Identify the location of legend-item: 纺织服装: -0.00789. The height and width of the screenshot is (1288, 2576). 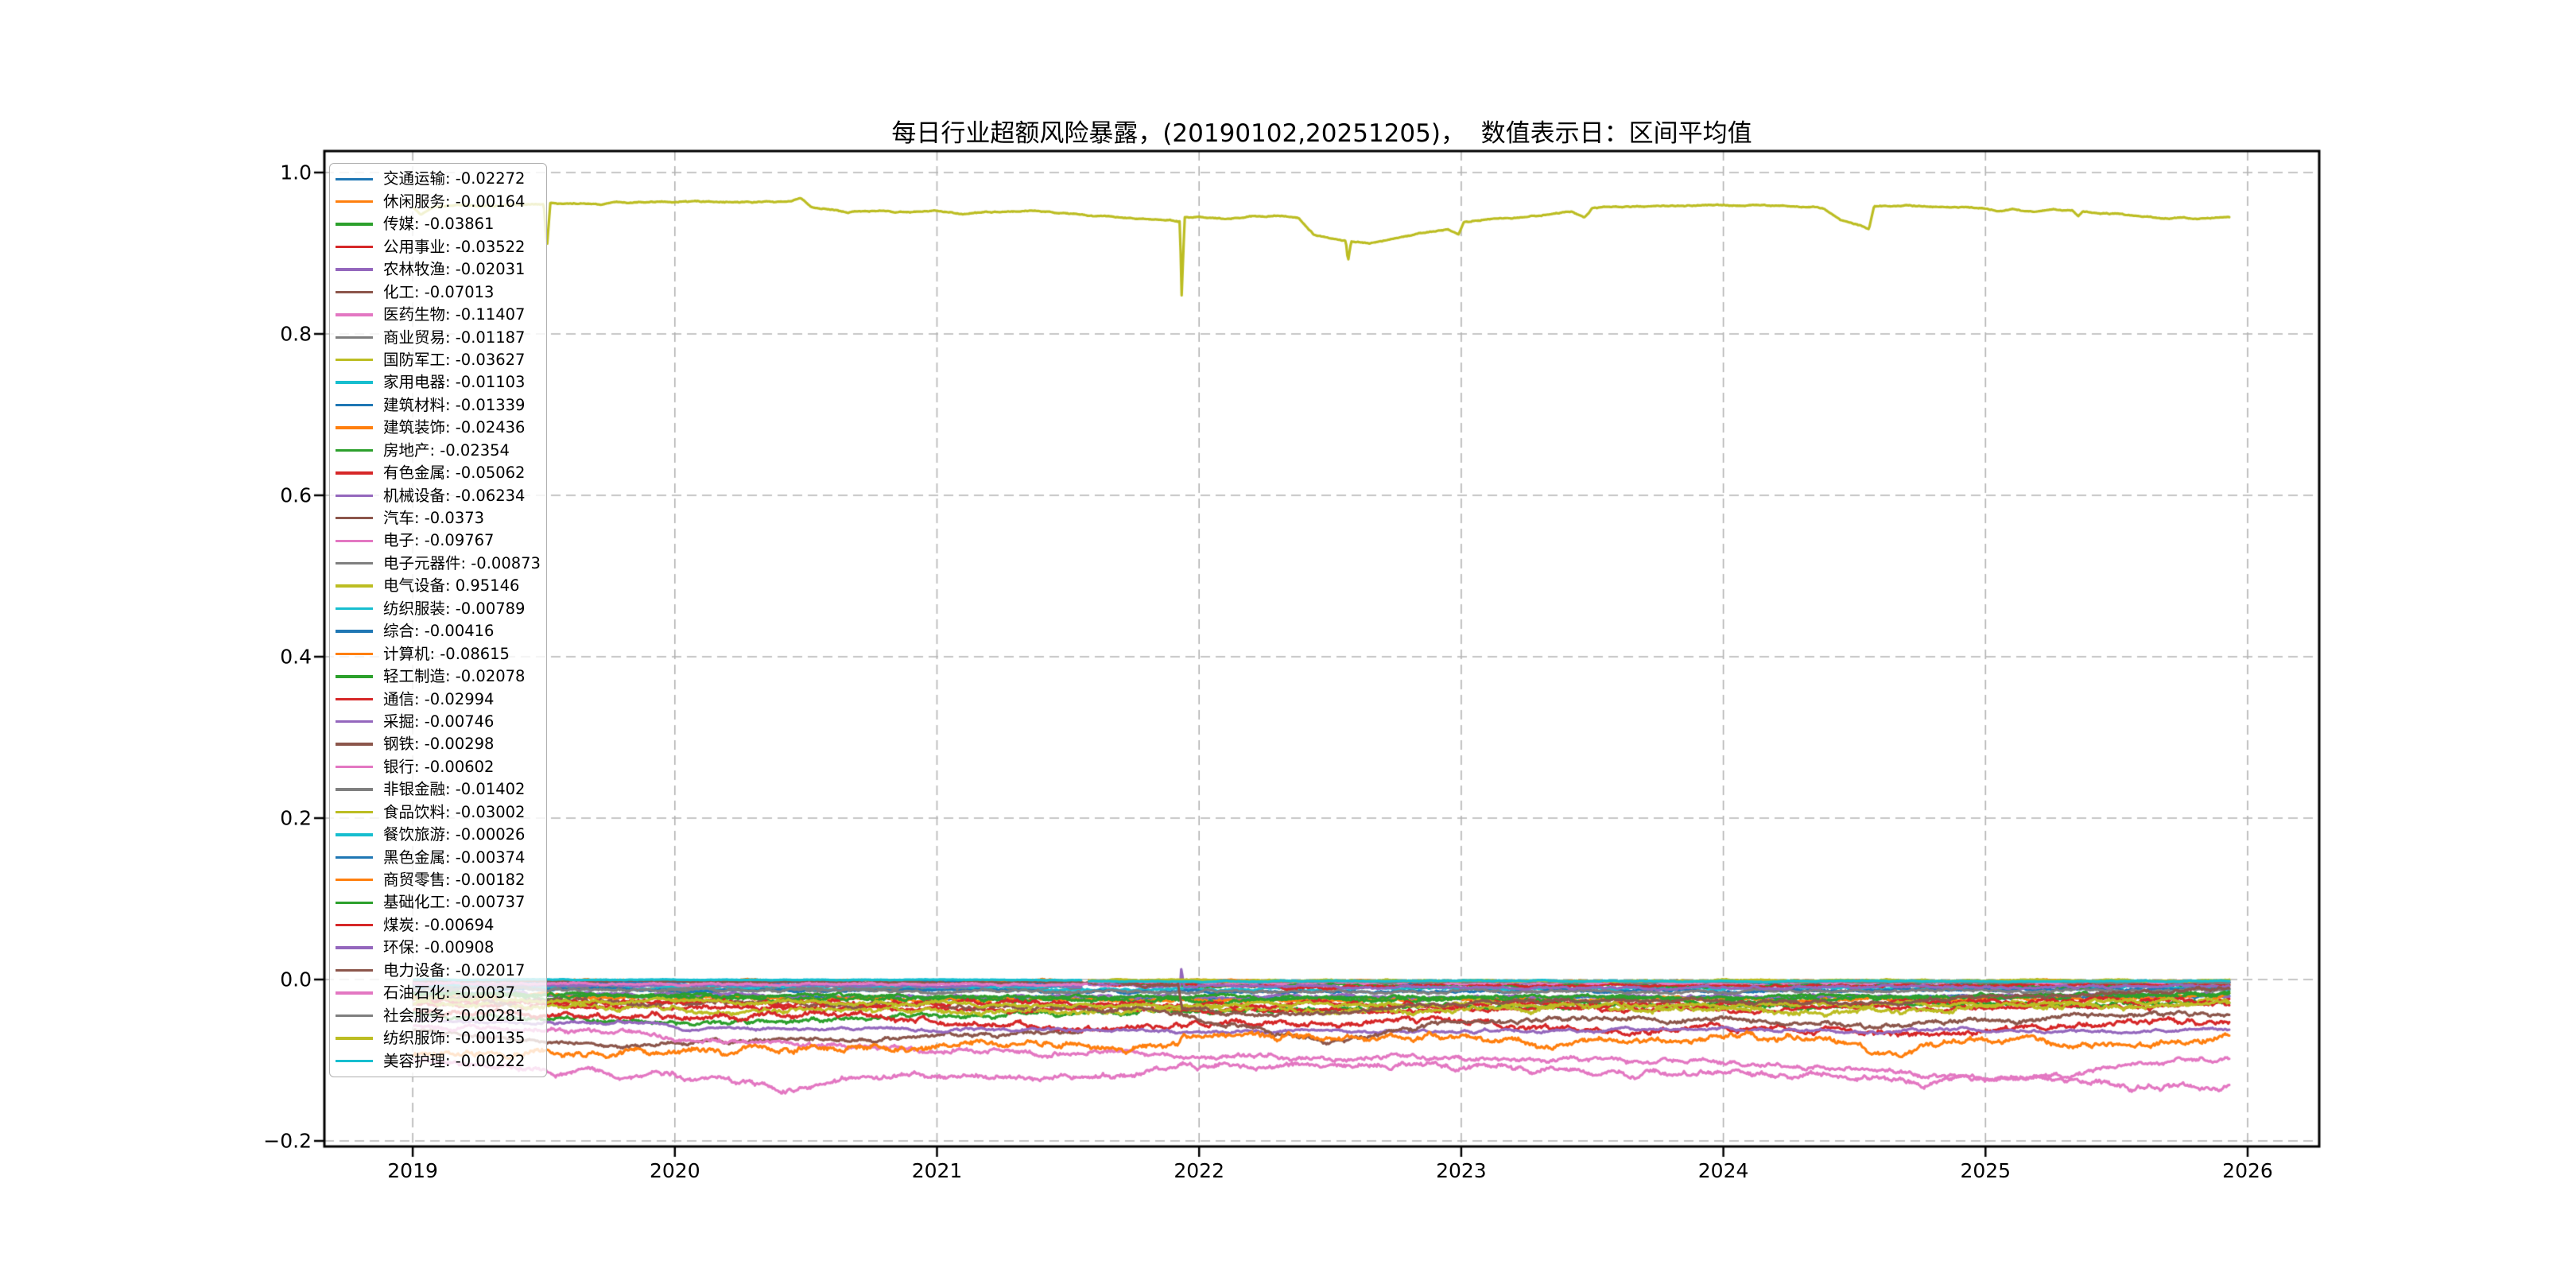
(439, 609).